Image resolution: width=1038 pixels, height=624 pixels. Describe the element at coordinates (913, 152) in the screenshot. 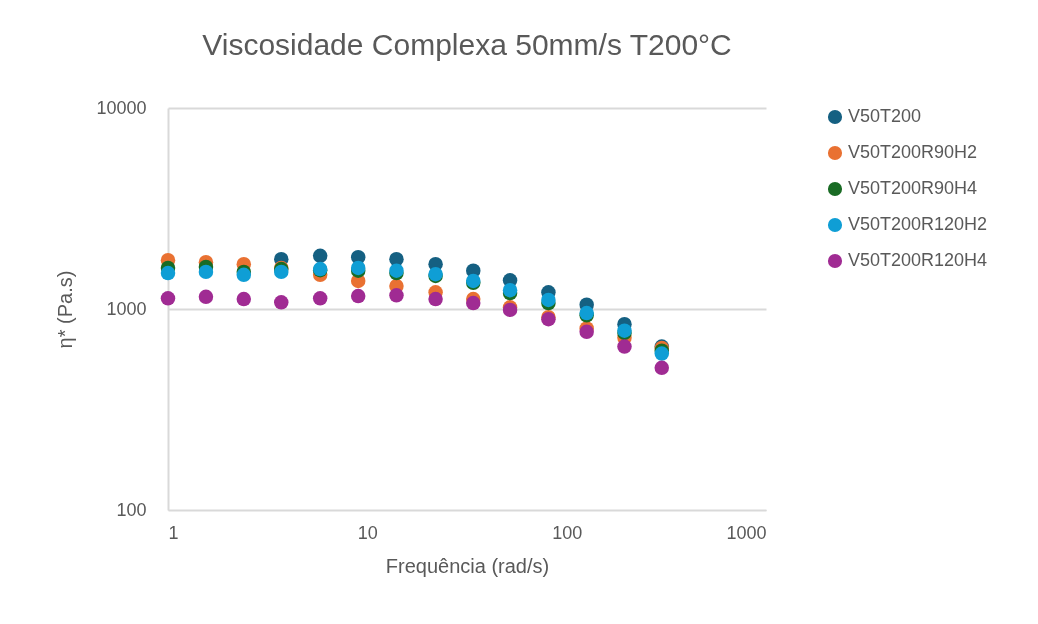

I see `legend-label: V50T200R90H2` at that location.